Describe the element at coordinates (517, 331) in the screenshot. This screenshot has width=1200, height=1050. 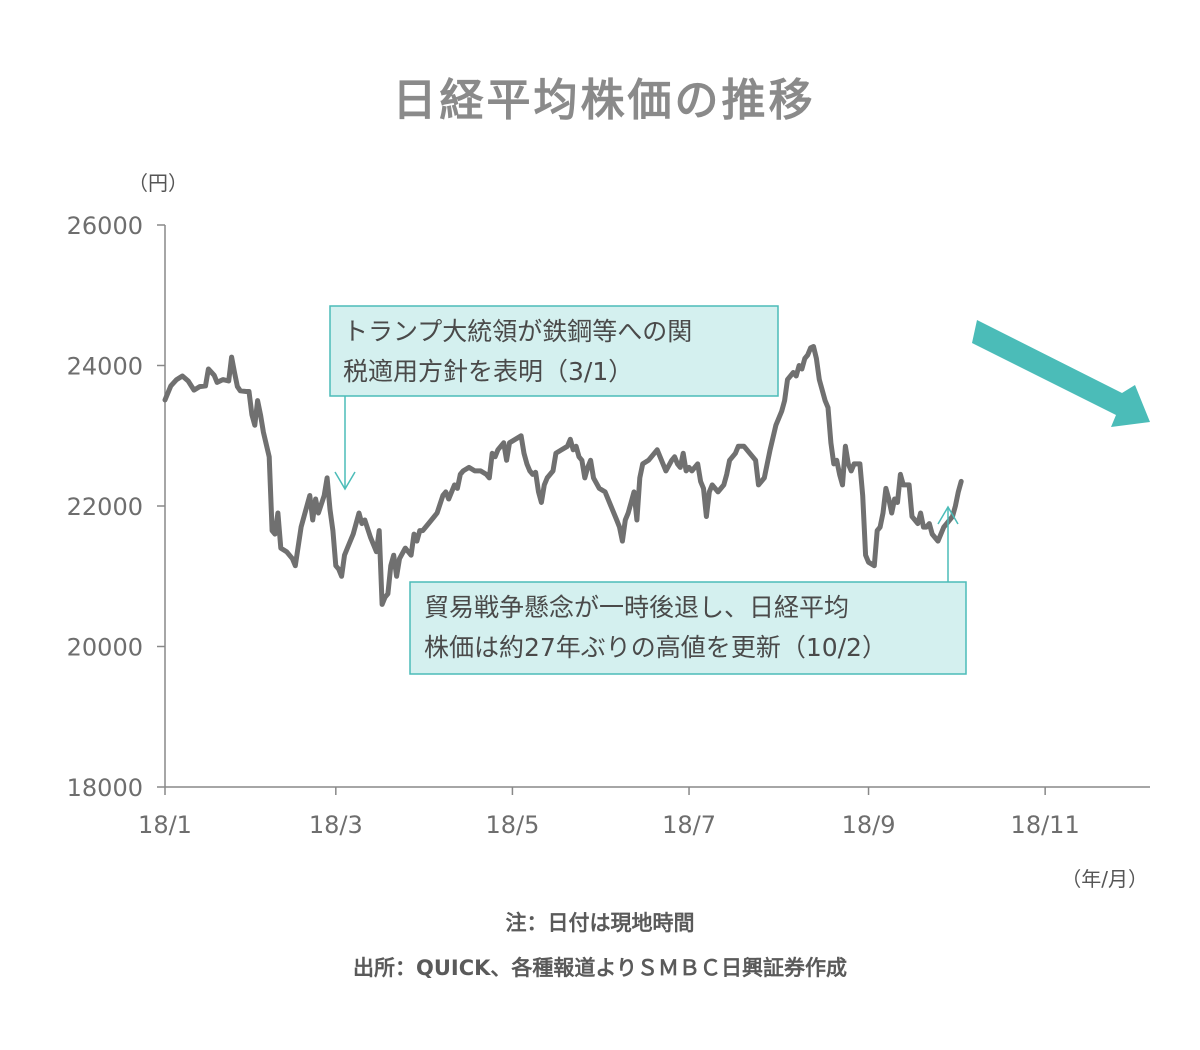
I see `annotation-tariff-line-1: トランプ大統領が鉄鋼等への関` at that location.